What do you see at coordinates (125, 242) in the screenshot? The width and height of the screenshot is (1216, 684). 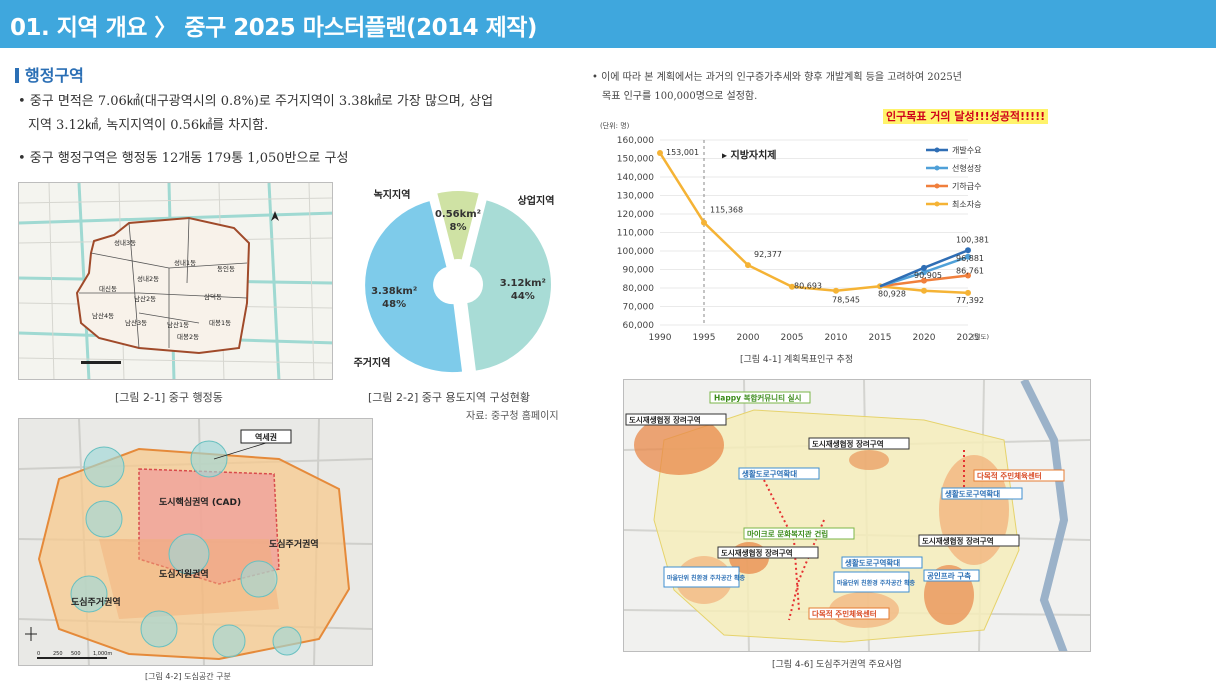 I see `dong-label: 성내3동` at bounding box center [125, 242].